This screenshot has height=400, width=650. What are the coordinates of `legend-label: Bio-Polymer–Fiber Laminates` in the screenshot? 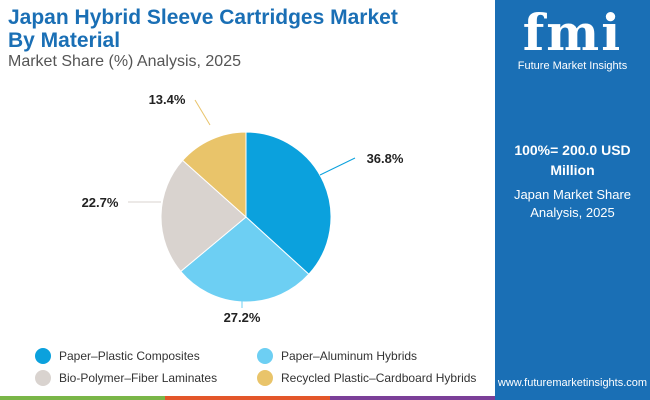 It's located at (138, 378).